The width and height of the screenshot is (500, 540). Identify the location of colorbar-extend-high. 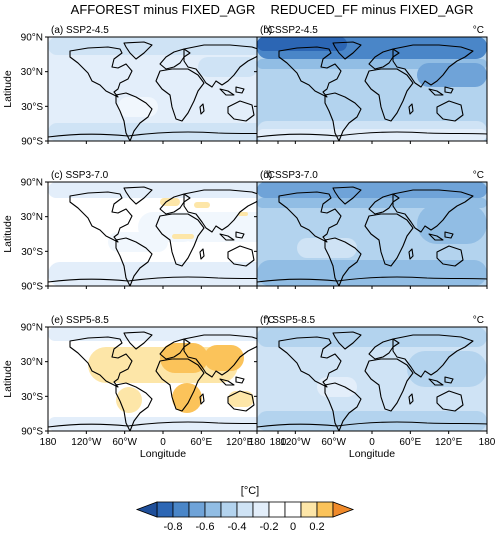
(343, 509).